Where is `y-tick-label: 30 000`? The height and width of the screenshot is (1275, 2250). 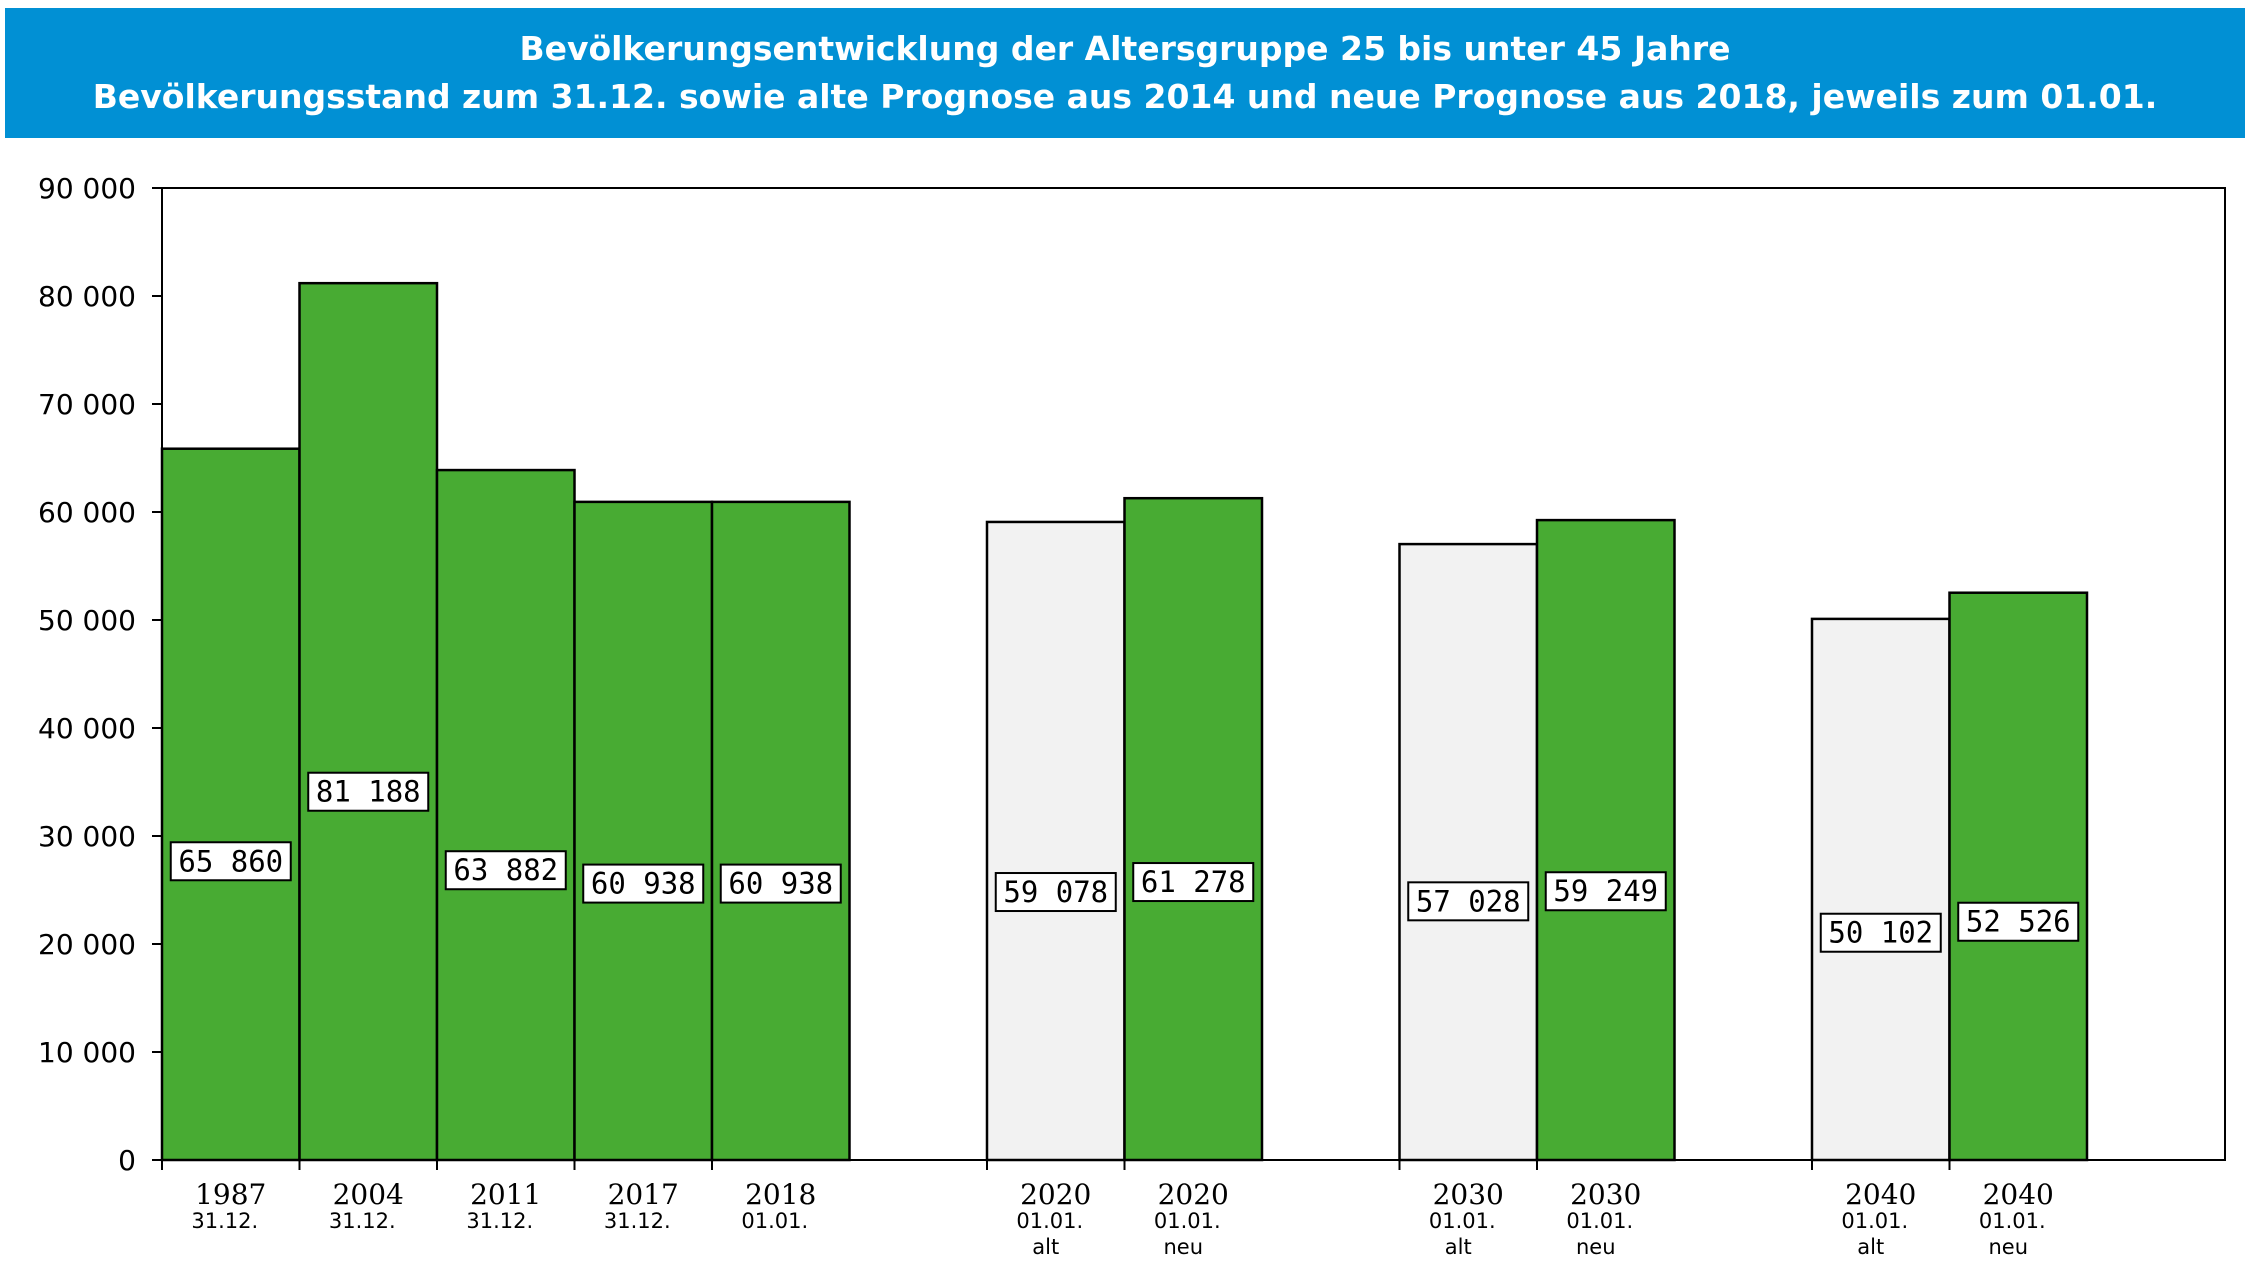 y-tick-label: 30 000 is located at coordinates (87, 836).